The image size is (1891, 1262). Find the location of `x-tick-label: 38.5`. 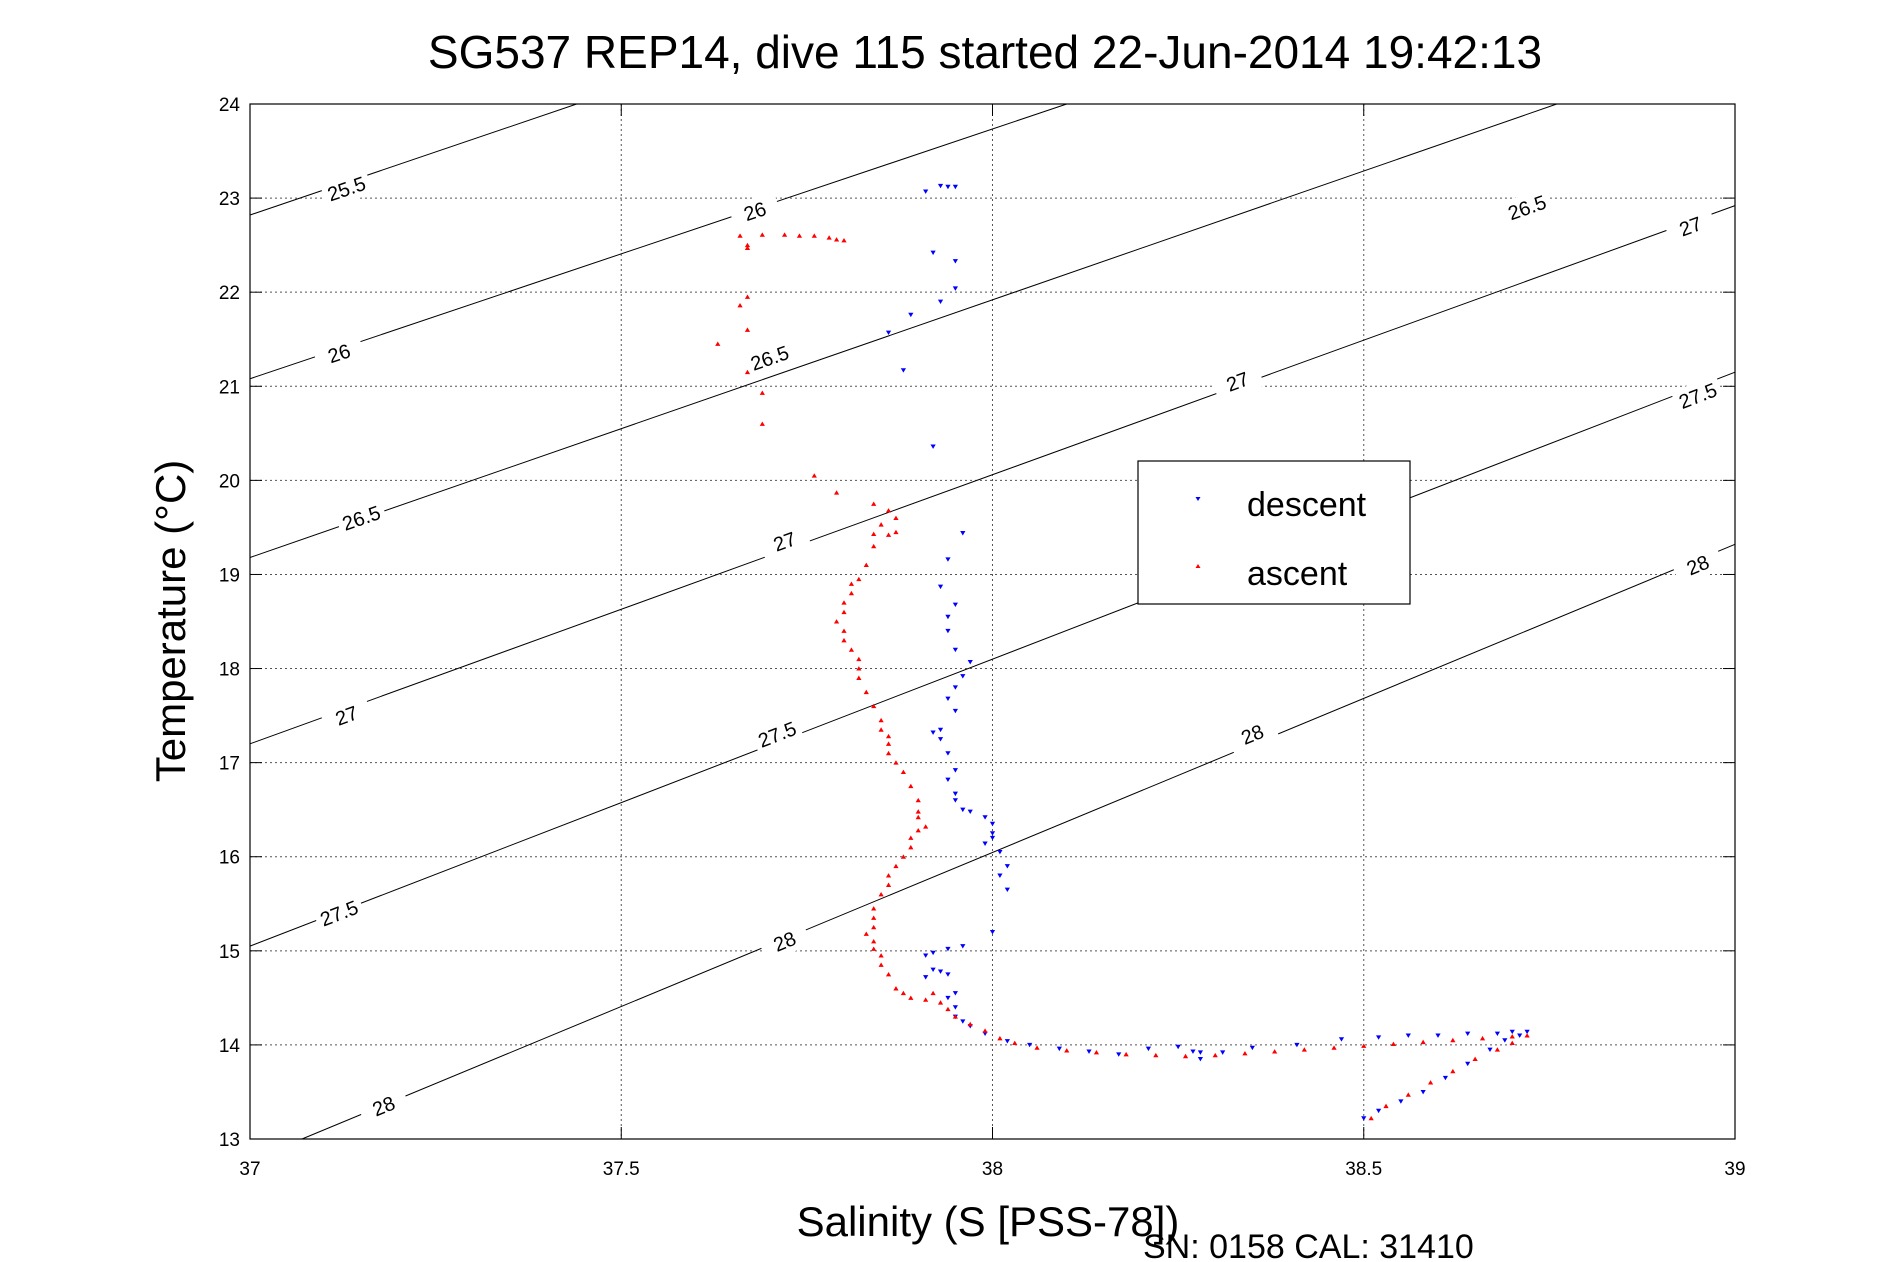

x-tick-label: 38.5 is located at coordinates (1363, 1169).